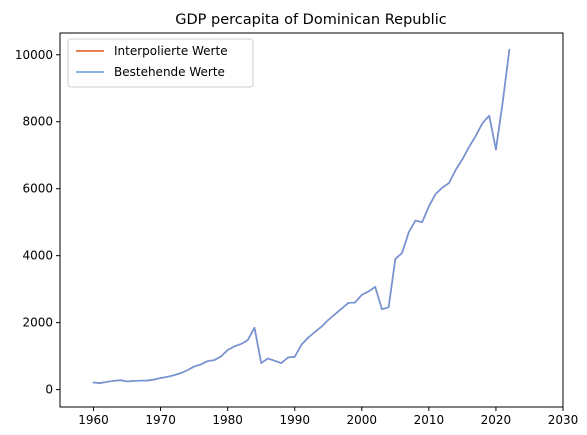 Image resolution: width=587 pixels, height=435 pixels. Describe the element at coordinates (169, 72) in the screenshot. I see `legend-label-existing: Bestehende Werte` at that location.